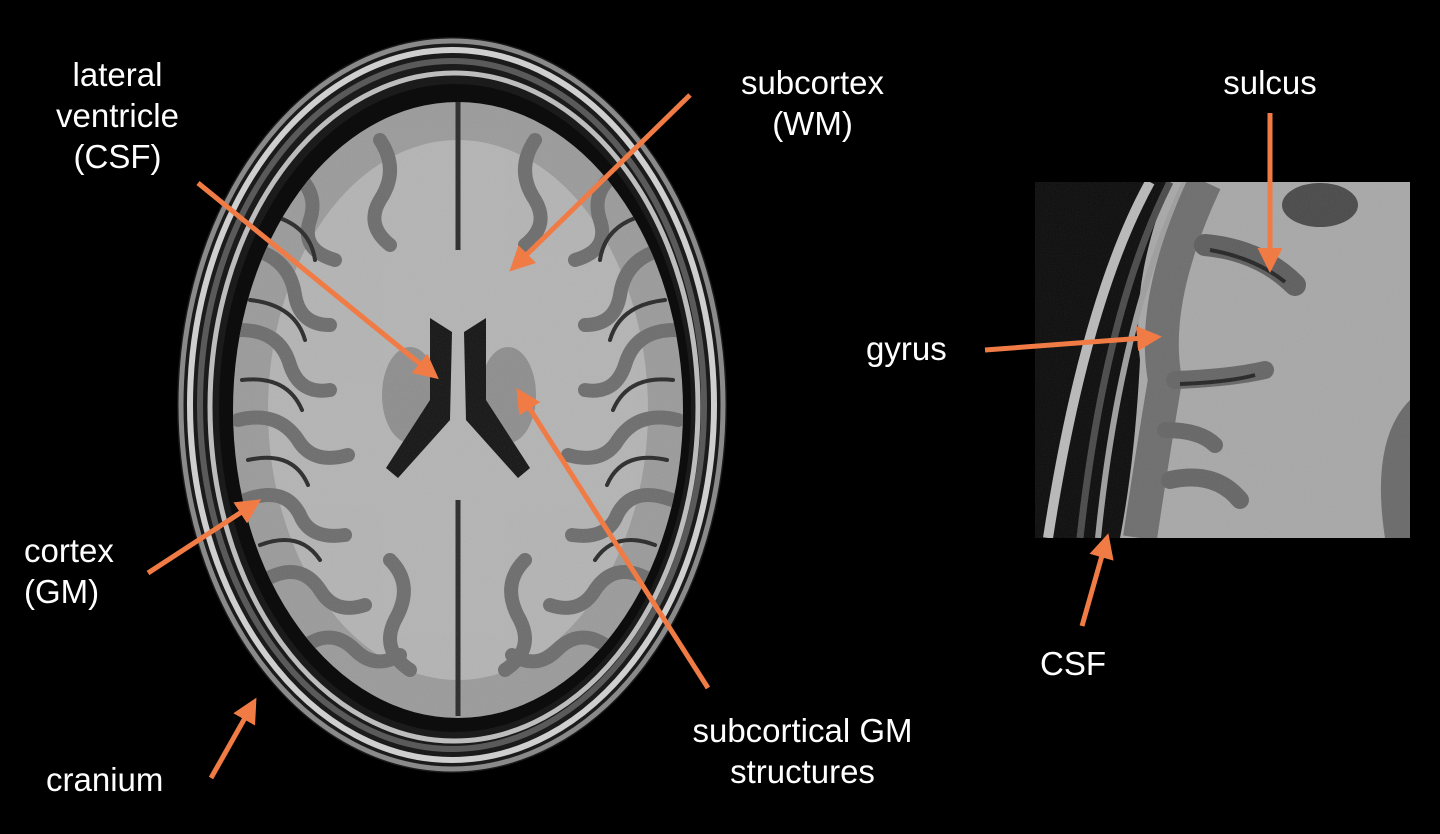 The height and width of the screenshot is (834, 1440). What do you see at coordinates (117, 115) in the screenshot?
I see `label-lateral-ventricle: lateral ventricle (CSF)` at bounding box center [117, 115].